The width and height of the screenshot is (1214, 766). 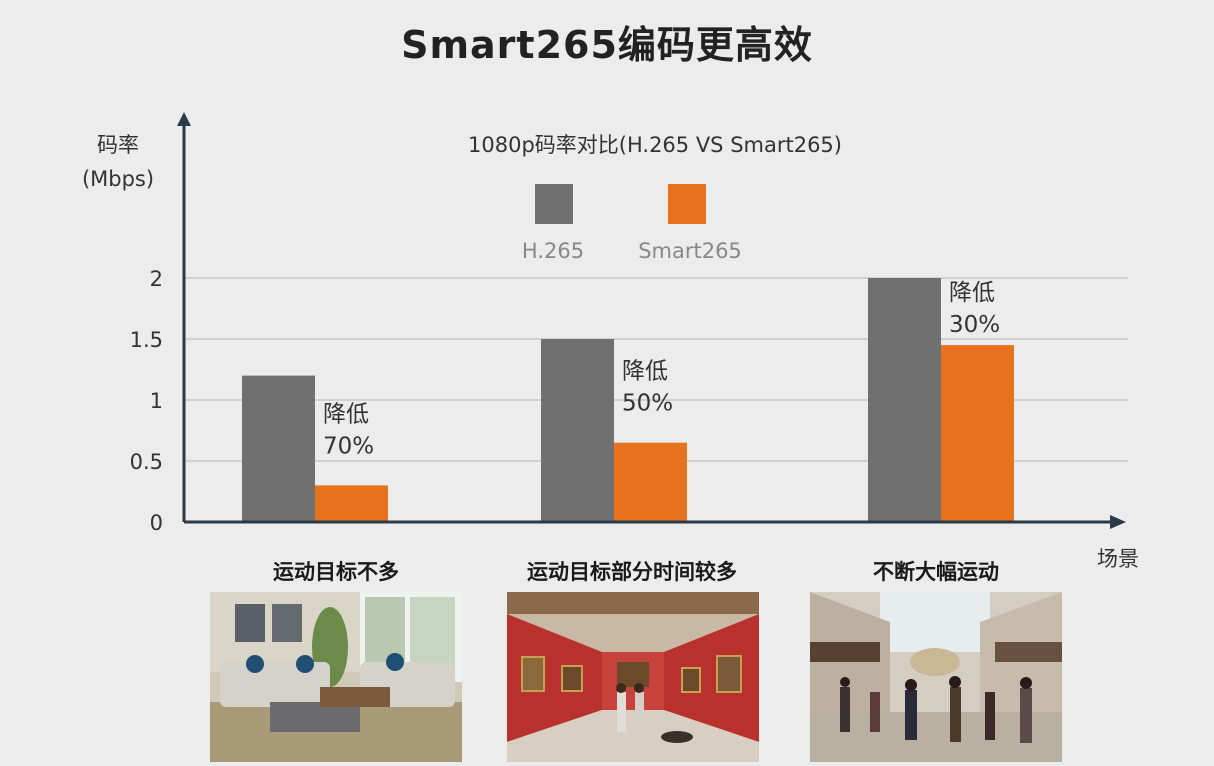 I want to click on photo-gallery-hall, so click(x=633, y=677).